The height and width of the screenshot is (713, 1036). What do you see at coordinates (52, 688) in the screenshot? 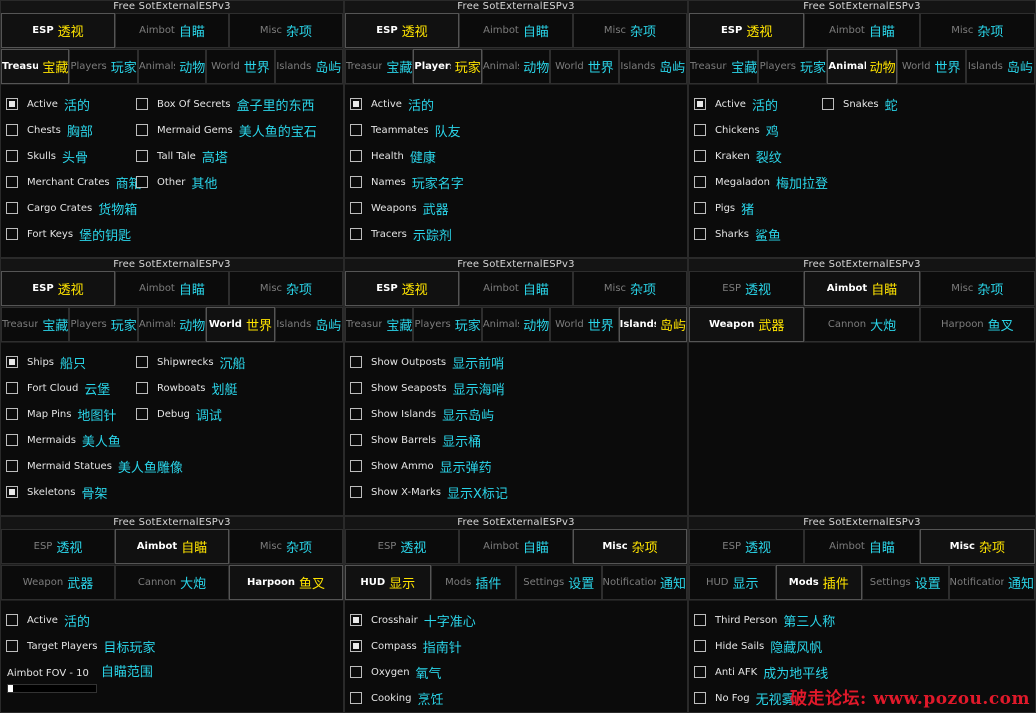
I see `fov-slider` at bounding box center [52, 688].